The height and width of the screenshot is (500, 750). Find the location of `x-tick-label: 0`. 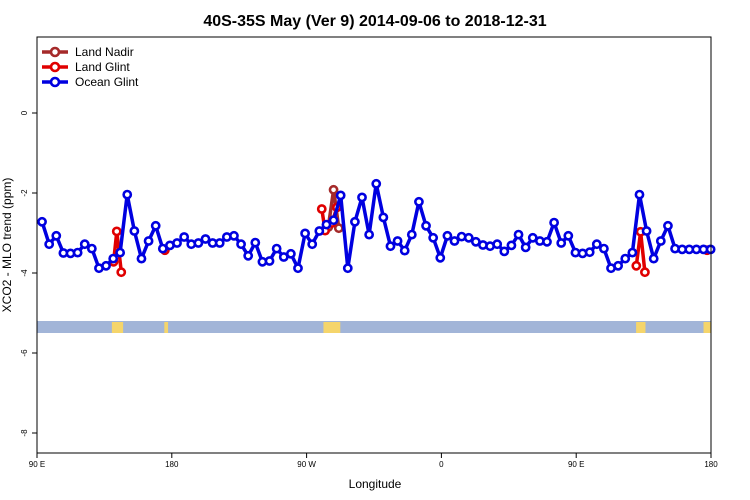

x-tick-label: 0 is located at coordinates (441, 464).